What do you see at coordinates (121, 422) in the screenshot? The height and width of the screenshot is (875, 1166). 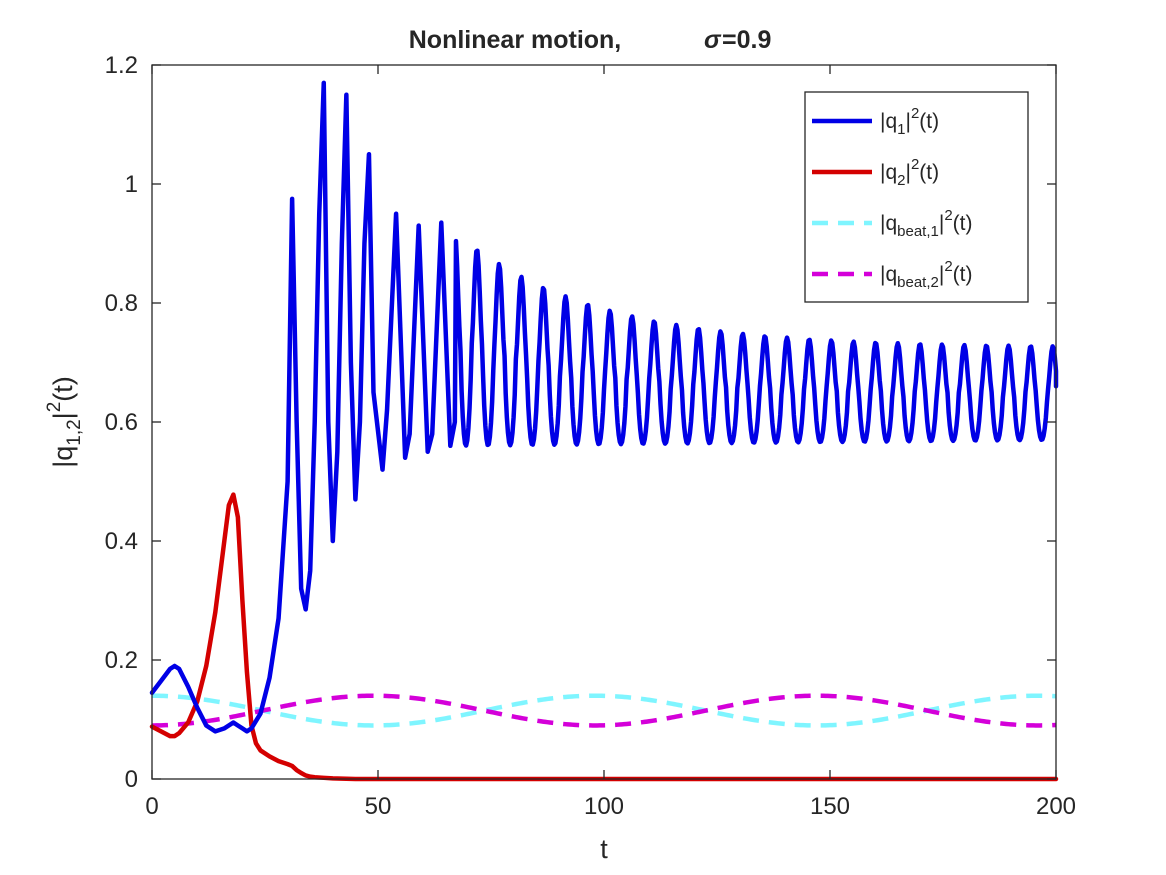 I see `y-tick-label: 0.6` at bounding box center [121, 422].